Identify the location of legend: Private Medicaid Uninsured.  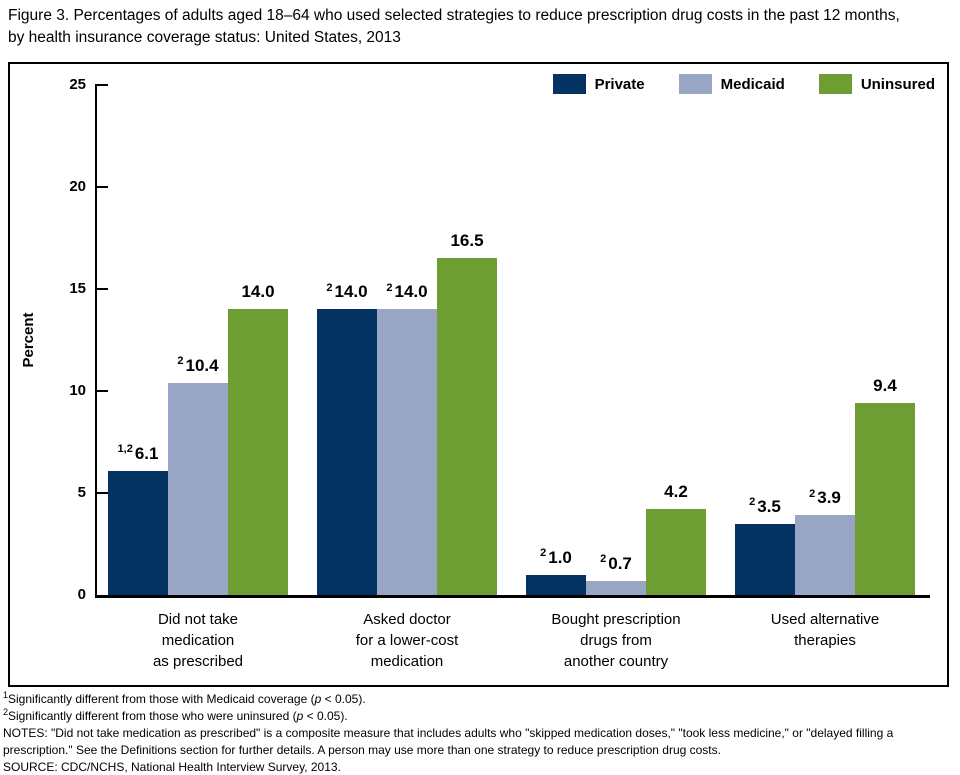
(743, 84).